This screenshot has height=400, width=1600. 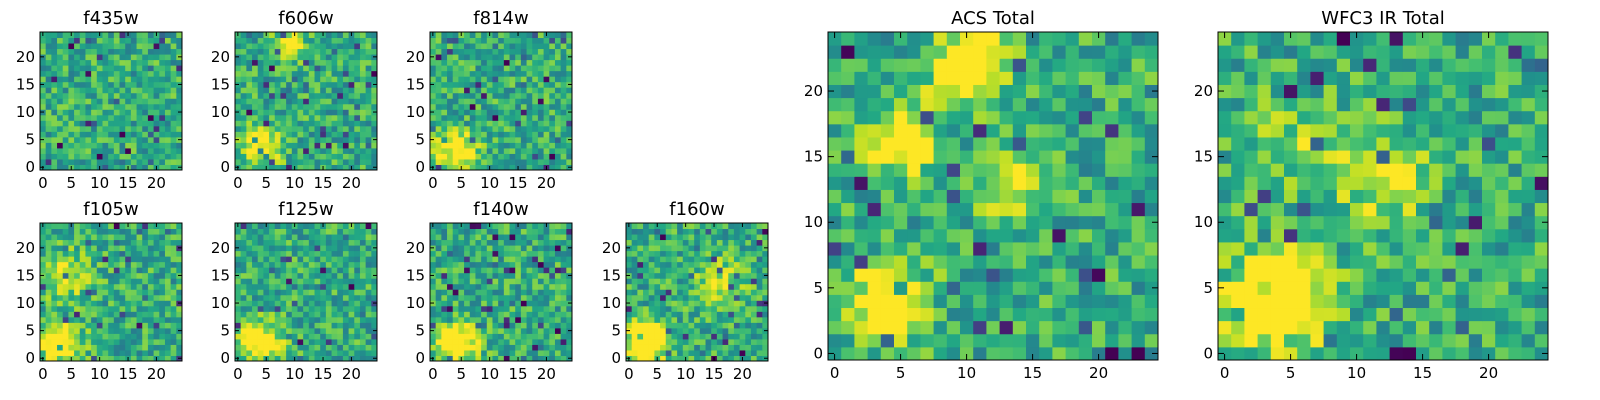 What do you see at coordinates (71, 183) in the screenshot?
I see `x-tick-label: 5` at bounding box center [71, 183].